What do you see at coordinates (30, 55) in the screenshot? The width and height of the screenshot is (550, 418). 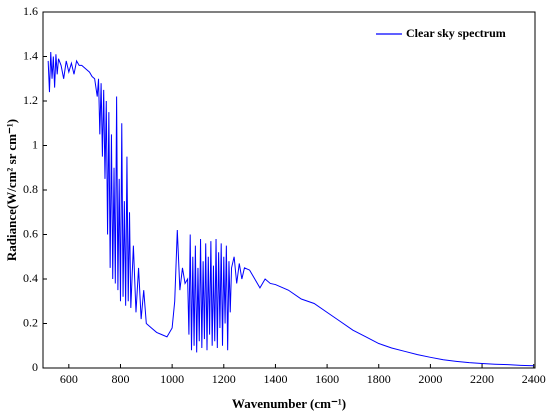 I see `y-tick-label: 1.4` at bounding box center [30, 55].